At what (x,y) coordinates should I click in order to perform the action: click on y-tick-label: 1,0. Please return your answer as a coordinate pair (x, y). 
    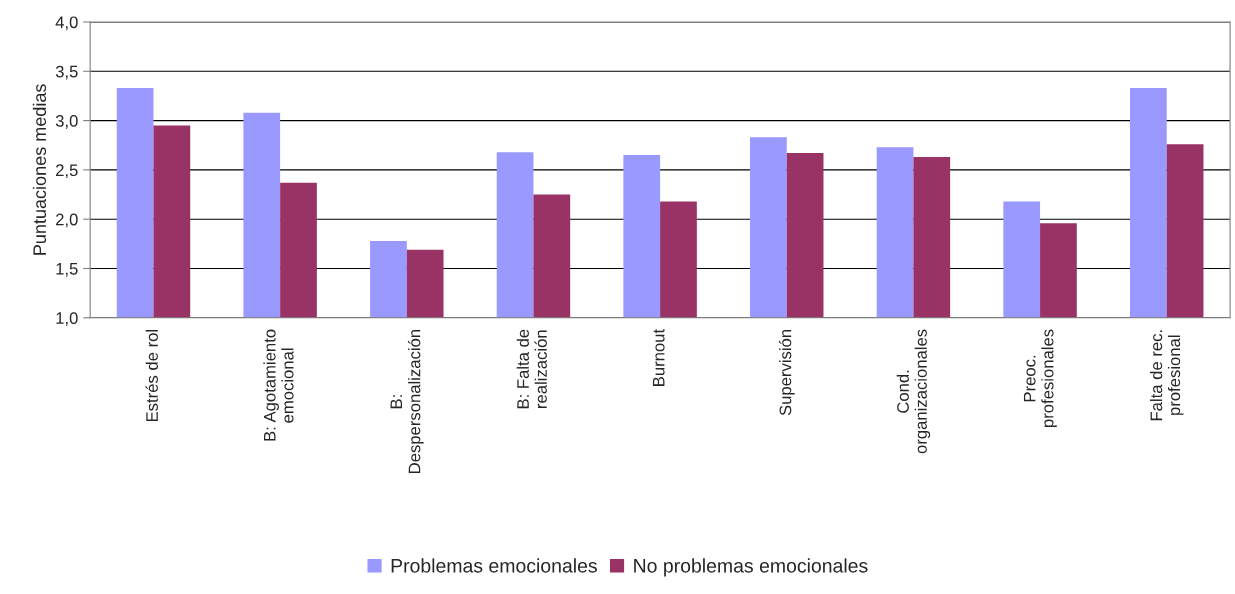
    Looking at the image, I should click on (67, 319).